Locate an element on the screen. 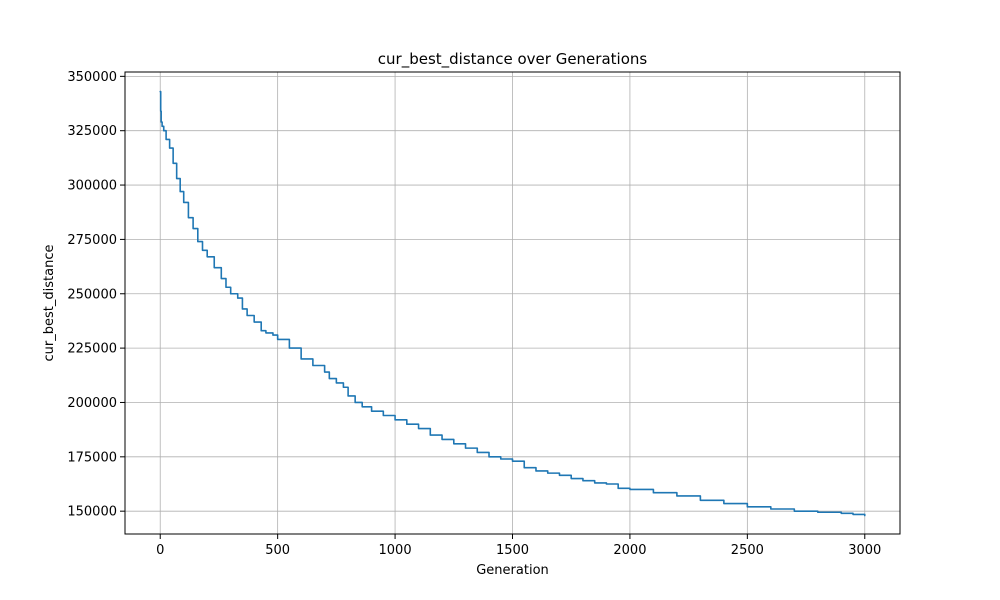 This screenshot has height=600, width=1000. x-tick-label: 1500 is located at coordinates (512, 550).